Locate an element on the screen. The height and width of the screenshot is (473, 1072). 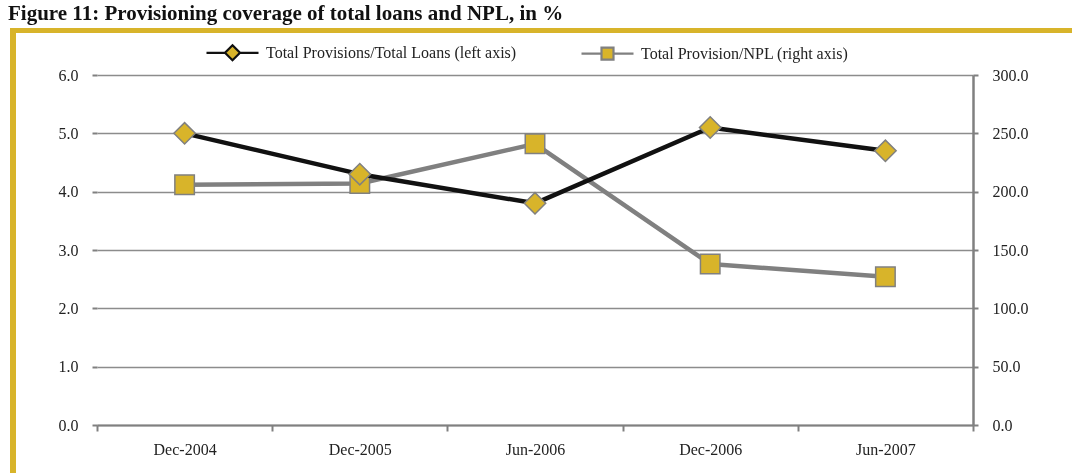
y-tick-label: 6.0 is located at coordinates (68, 75).